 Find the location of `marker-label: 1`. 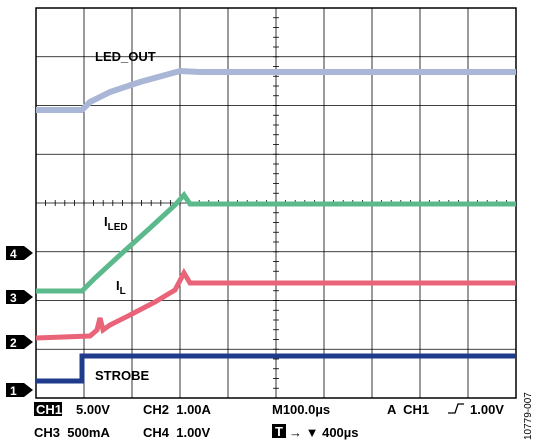

marker-label: 1 is located at coordinates (13, 391).